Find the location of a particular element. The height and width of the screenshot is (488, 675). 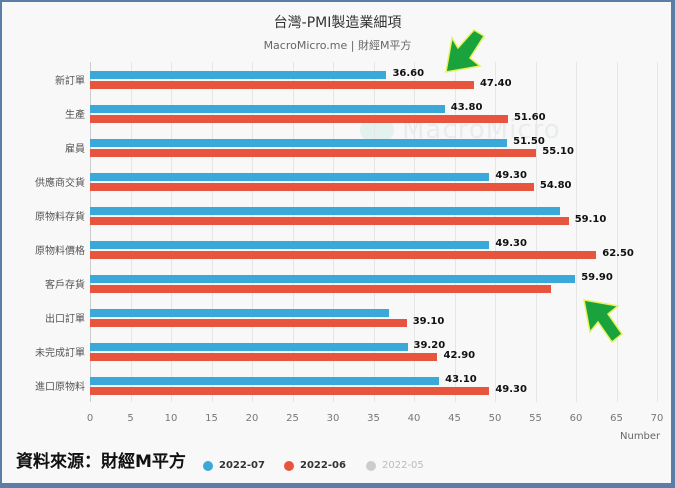

x-tick-label: 0 is located at coordinates (90, 418).